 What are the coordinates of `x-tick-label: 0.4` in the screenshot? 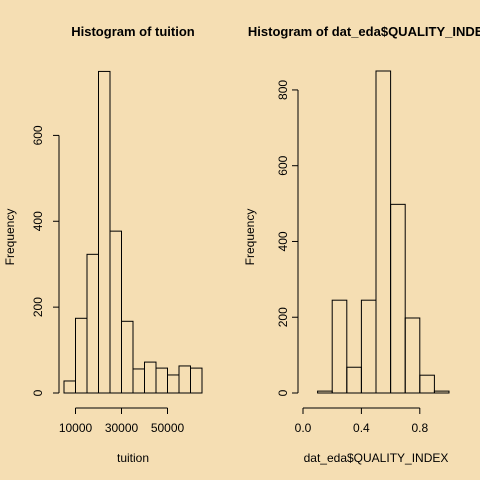 It's located at (361, 428).